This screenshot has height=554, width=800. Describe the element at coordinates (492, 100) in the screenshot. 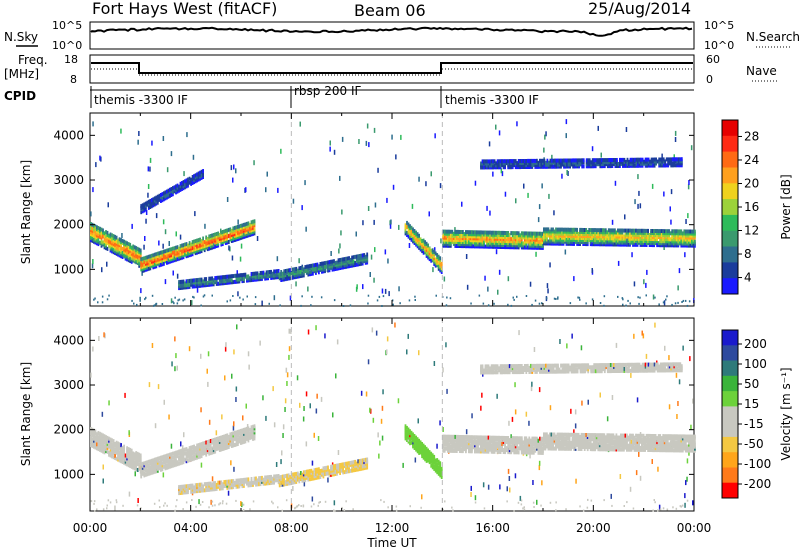

I see `cpid-segment-label-2: themis -3300 IF` at that location.